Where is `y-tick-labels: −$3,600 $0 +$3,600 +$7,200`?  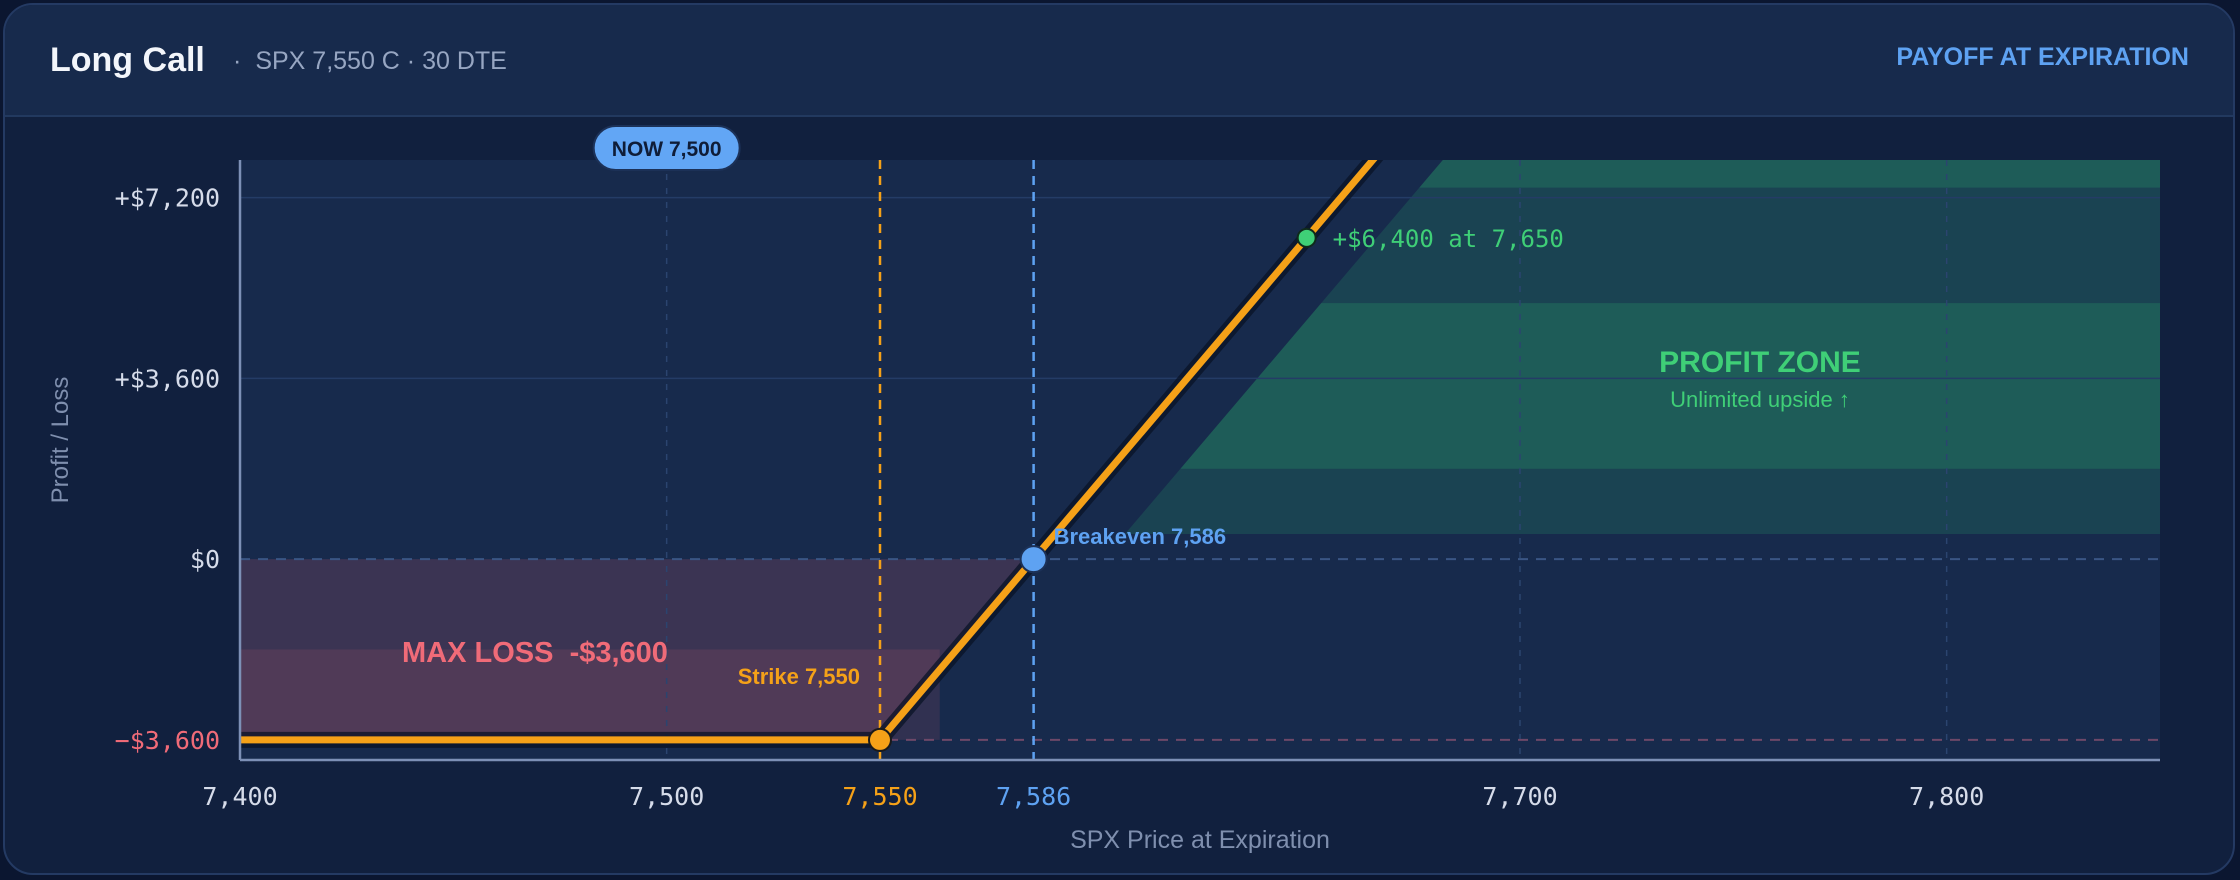 y-tick-labels: −$3,600 $0 +$3,600 +$7,200 is located at coordinates (167, 469).